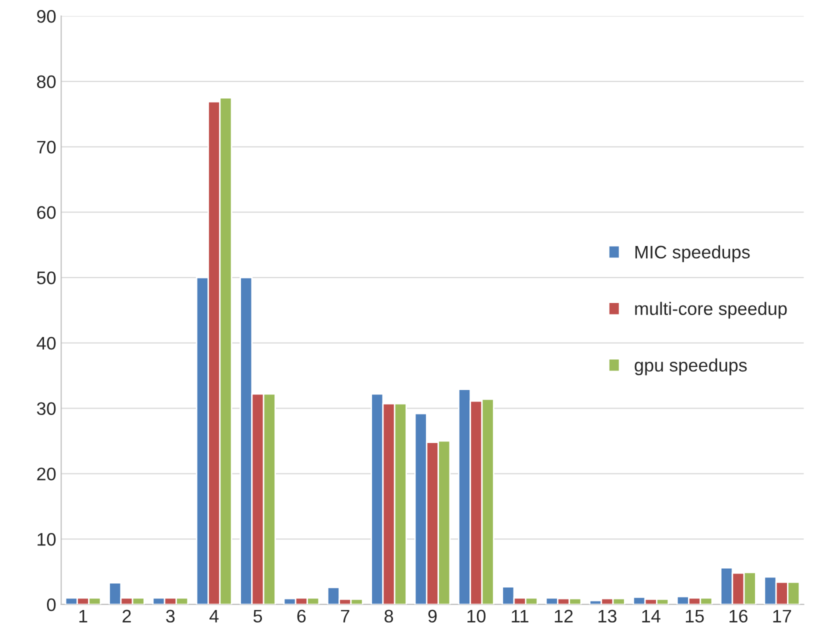 This screenshot has width=816, height=643. I want to click on x-tick-label: 11, so click(520, 616).